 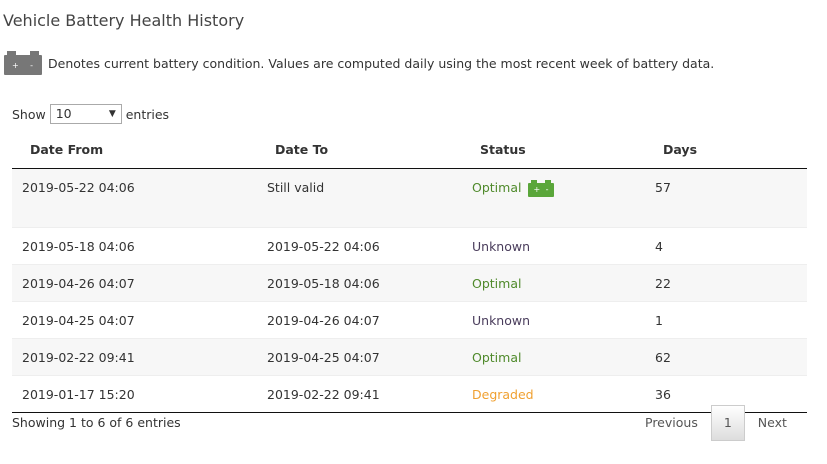 I want to click on pagination: Previous 1 Next, so click(x=716, y=423).